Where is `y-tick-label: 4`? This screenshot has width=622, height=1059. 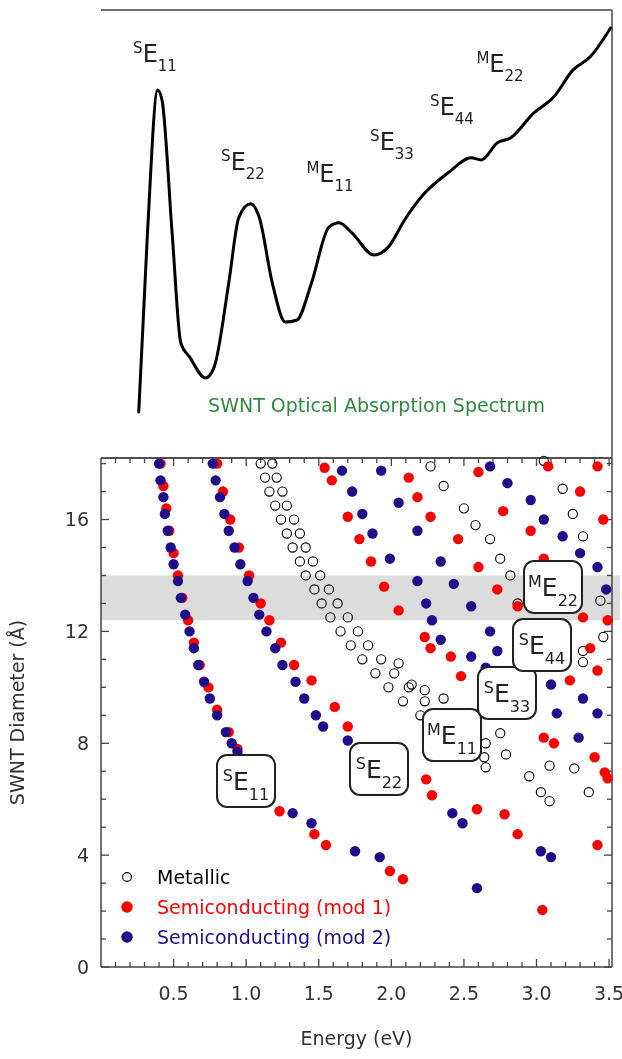
y-tick-label: 4 is located at coordinates (82, 854).